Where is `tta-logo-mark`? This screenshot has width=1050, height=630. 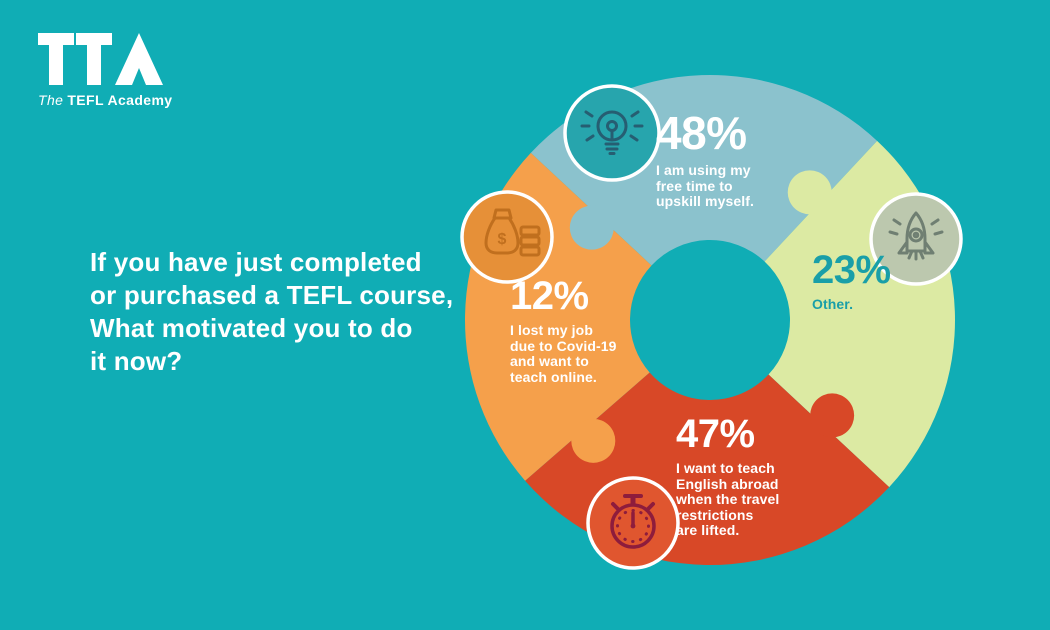 tta-logo-mark is located at coordinates (100, 59).